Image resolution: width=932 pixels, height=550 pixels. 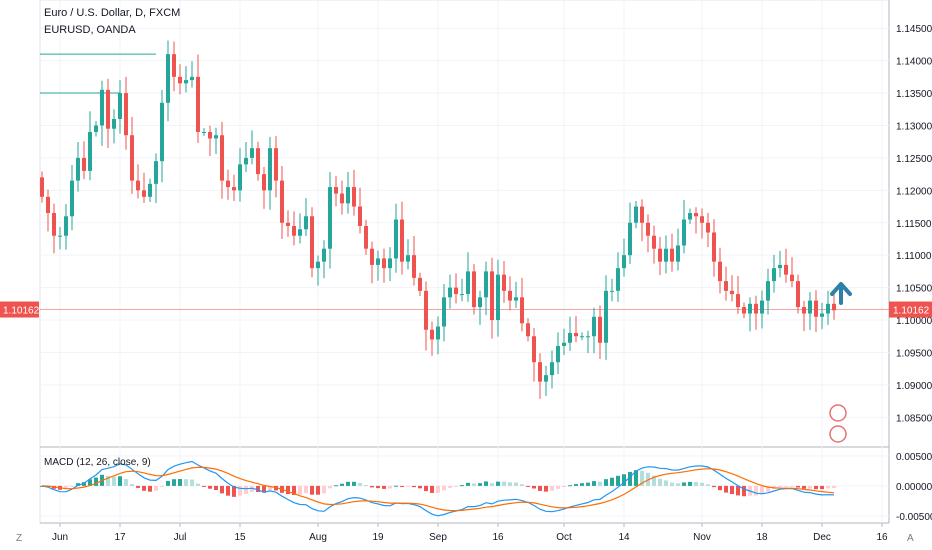 What do you see at coordinates (910, 538) in the screenshot?
I see `auto-scale-button: A` at bounding box center [910, 538].